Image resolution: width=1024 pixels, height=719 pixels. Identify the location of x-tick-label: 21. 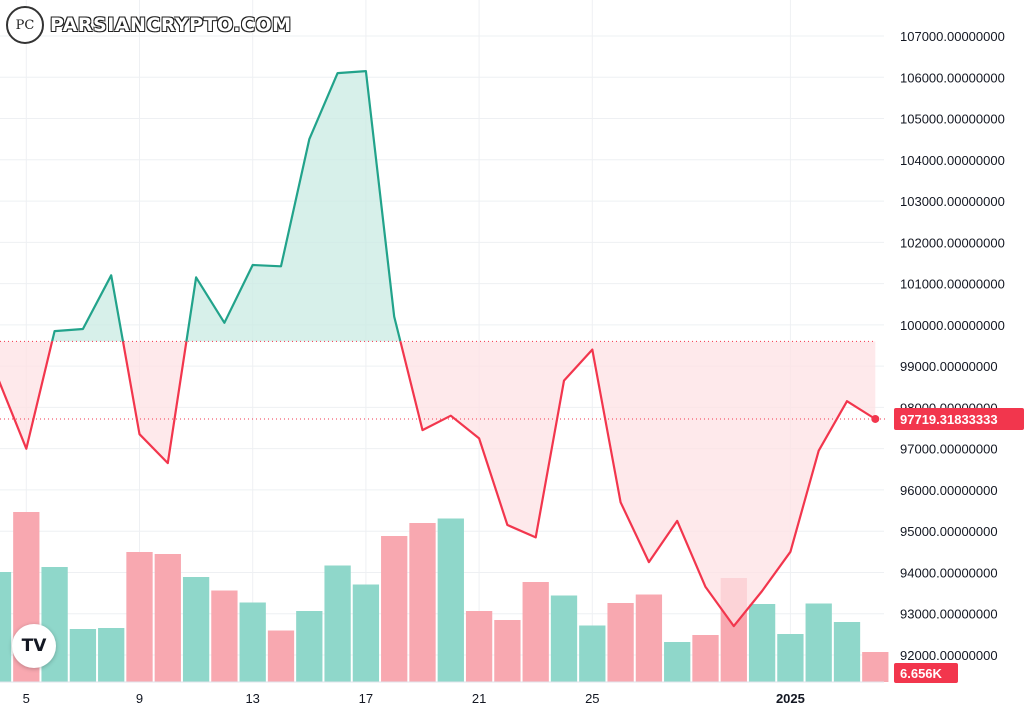
(479, 698).